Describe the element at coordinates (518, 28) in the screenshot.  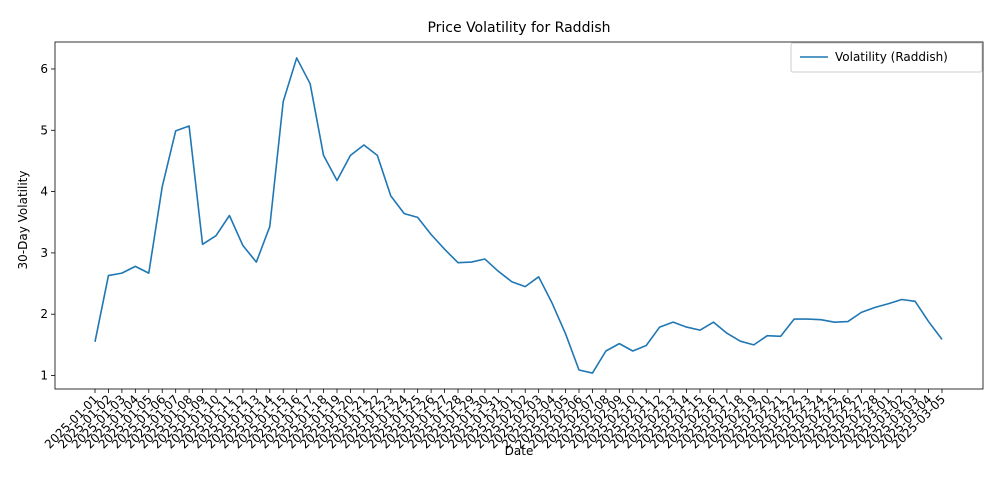
I see `chart-title: Price Volatility for Raddish` at that location.